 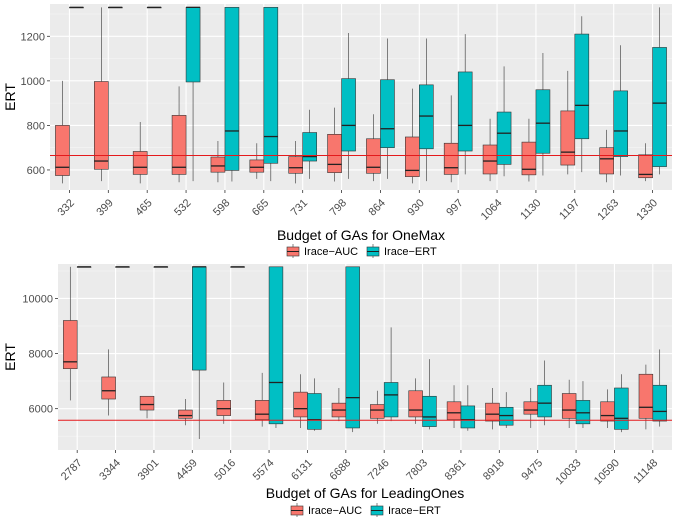 I want to click on x-tick-label: 598, so click(x=221, y=207).